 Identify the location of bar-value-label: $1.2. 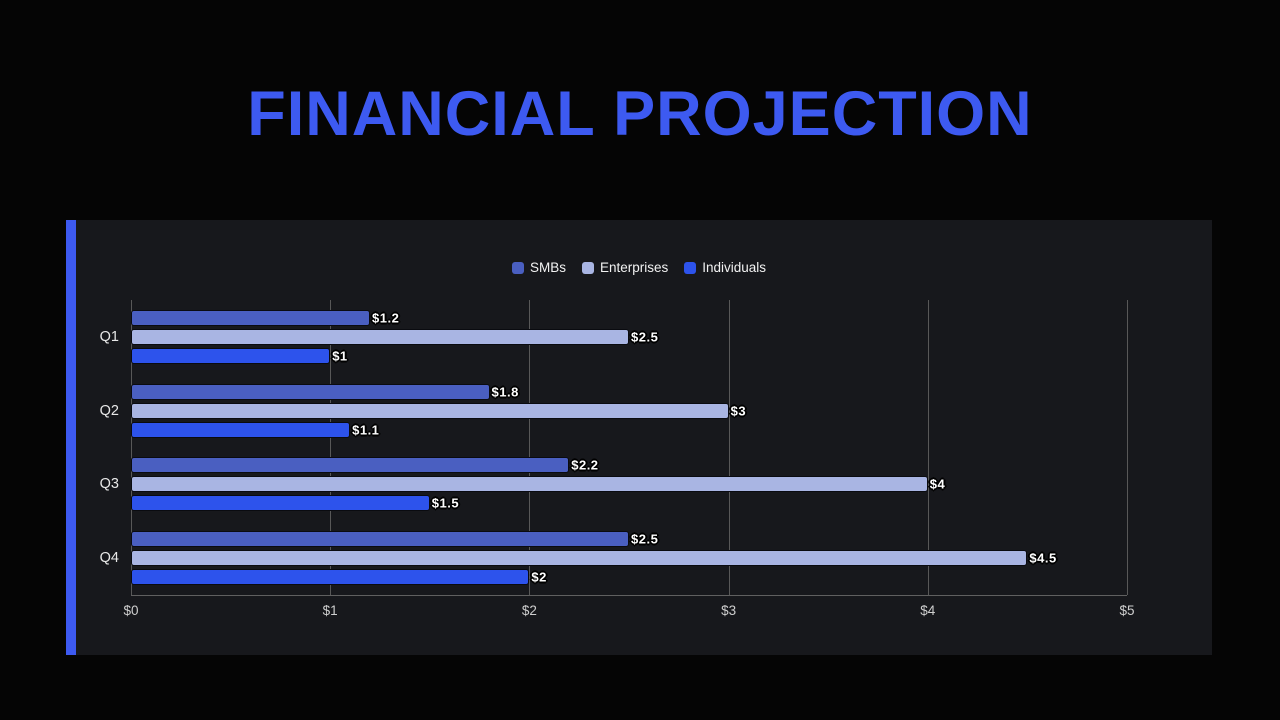
(386, 318).